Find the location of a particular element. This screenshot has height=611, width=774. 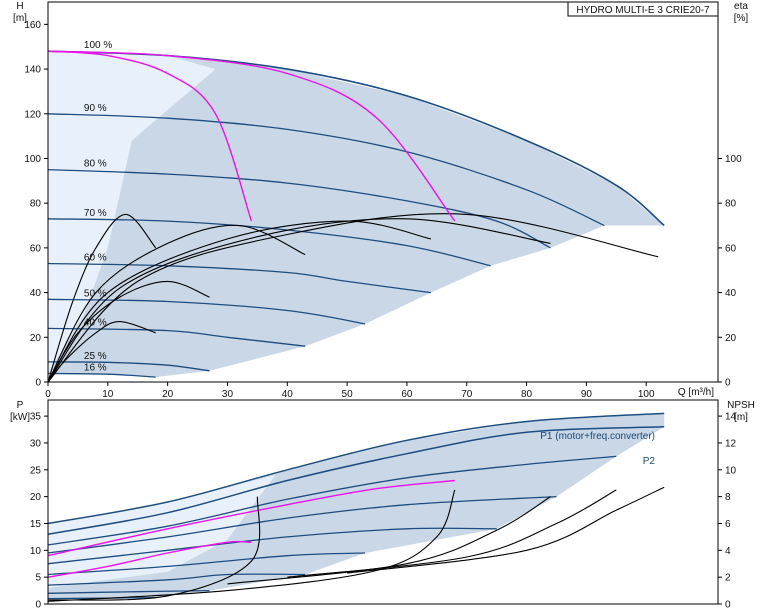

x-tick-label: 30 is located at coordinates (228, 394).